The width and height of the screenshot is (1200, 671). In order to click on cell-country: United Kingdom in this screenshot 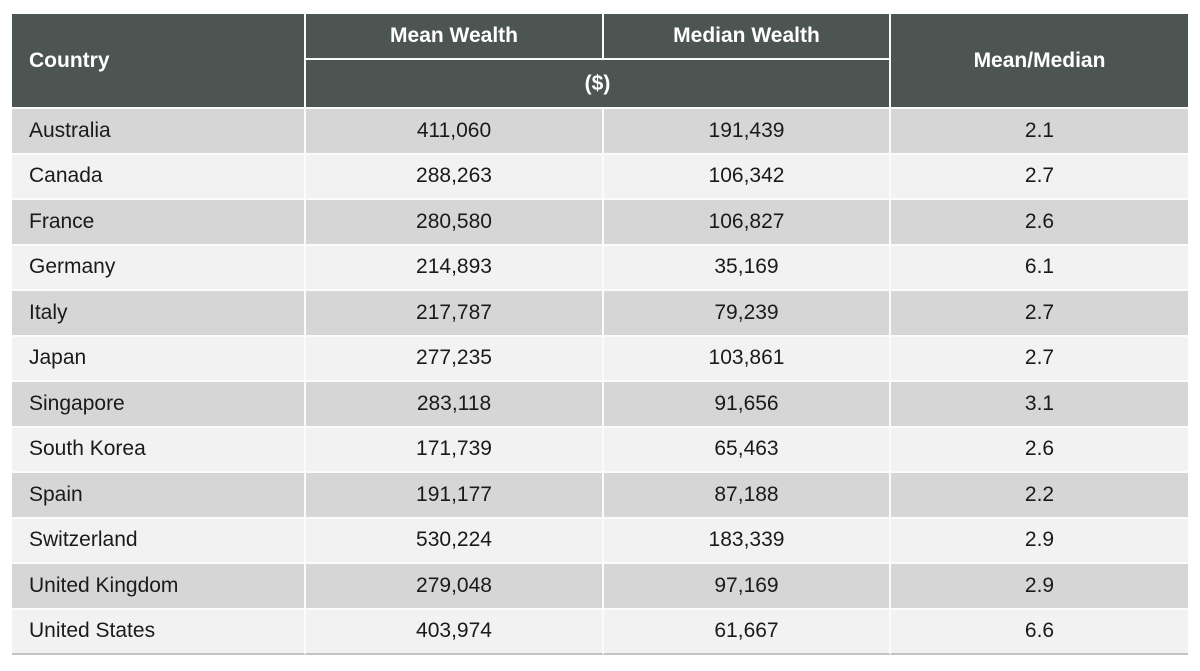, I will do `click(159, 587)`.